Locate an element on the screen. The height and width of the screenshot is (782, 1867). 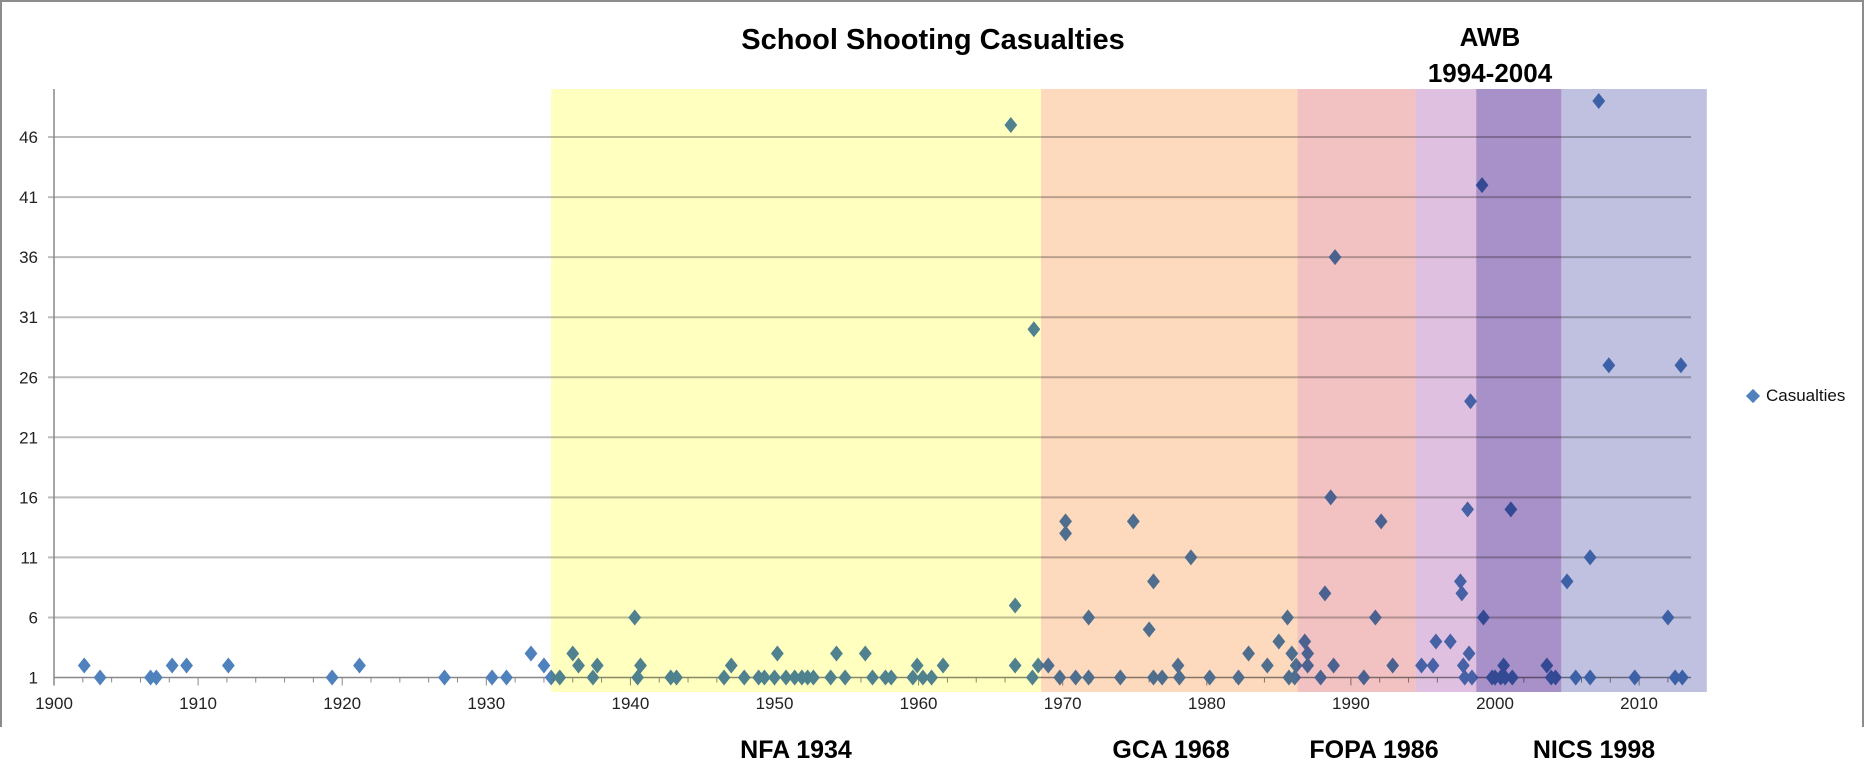
y-tick-label: 31 is located at coordinates (28, 317).